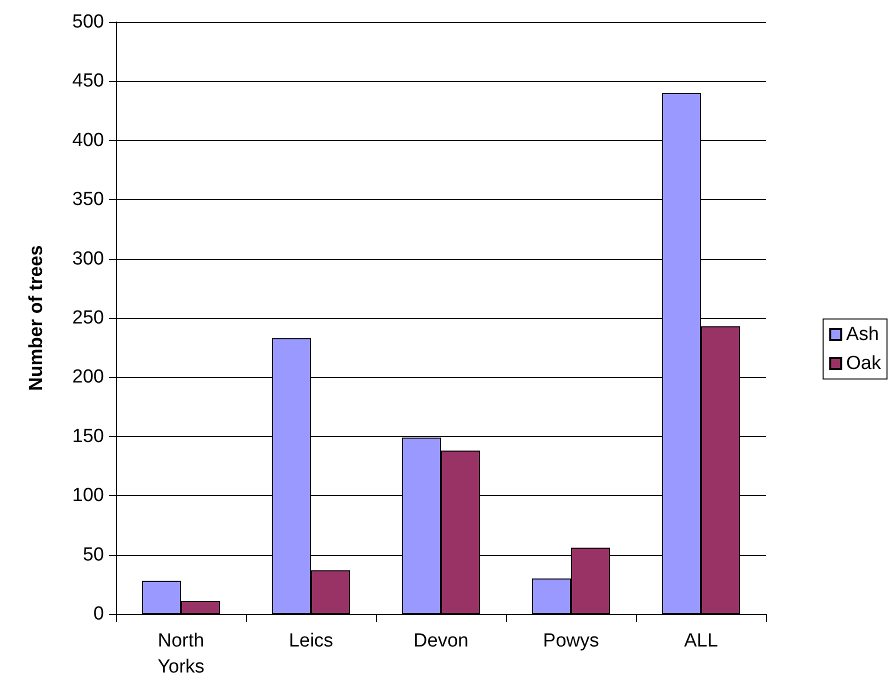  Describe the element at coordinates (701, 641) in the screenshot. I see `x-tick-label: ALL` at that location.